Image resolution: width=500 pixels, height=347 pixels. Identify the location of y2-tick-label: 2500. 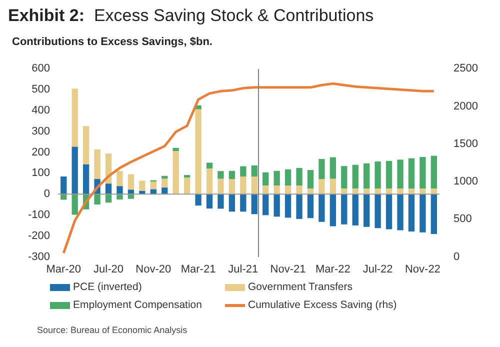
(466, 68).